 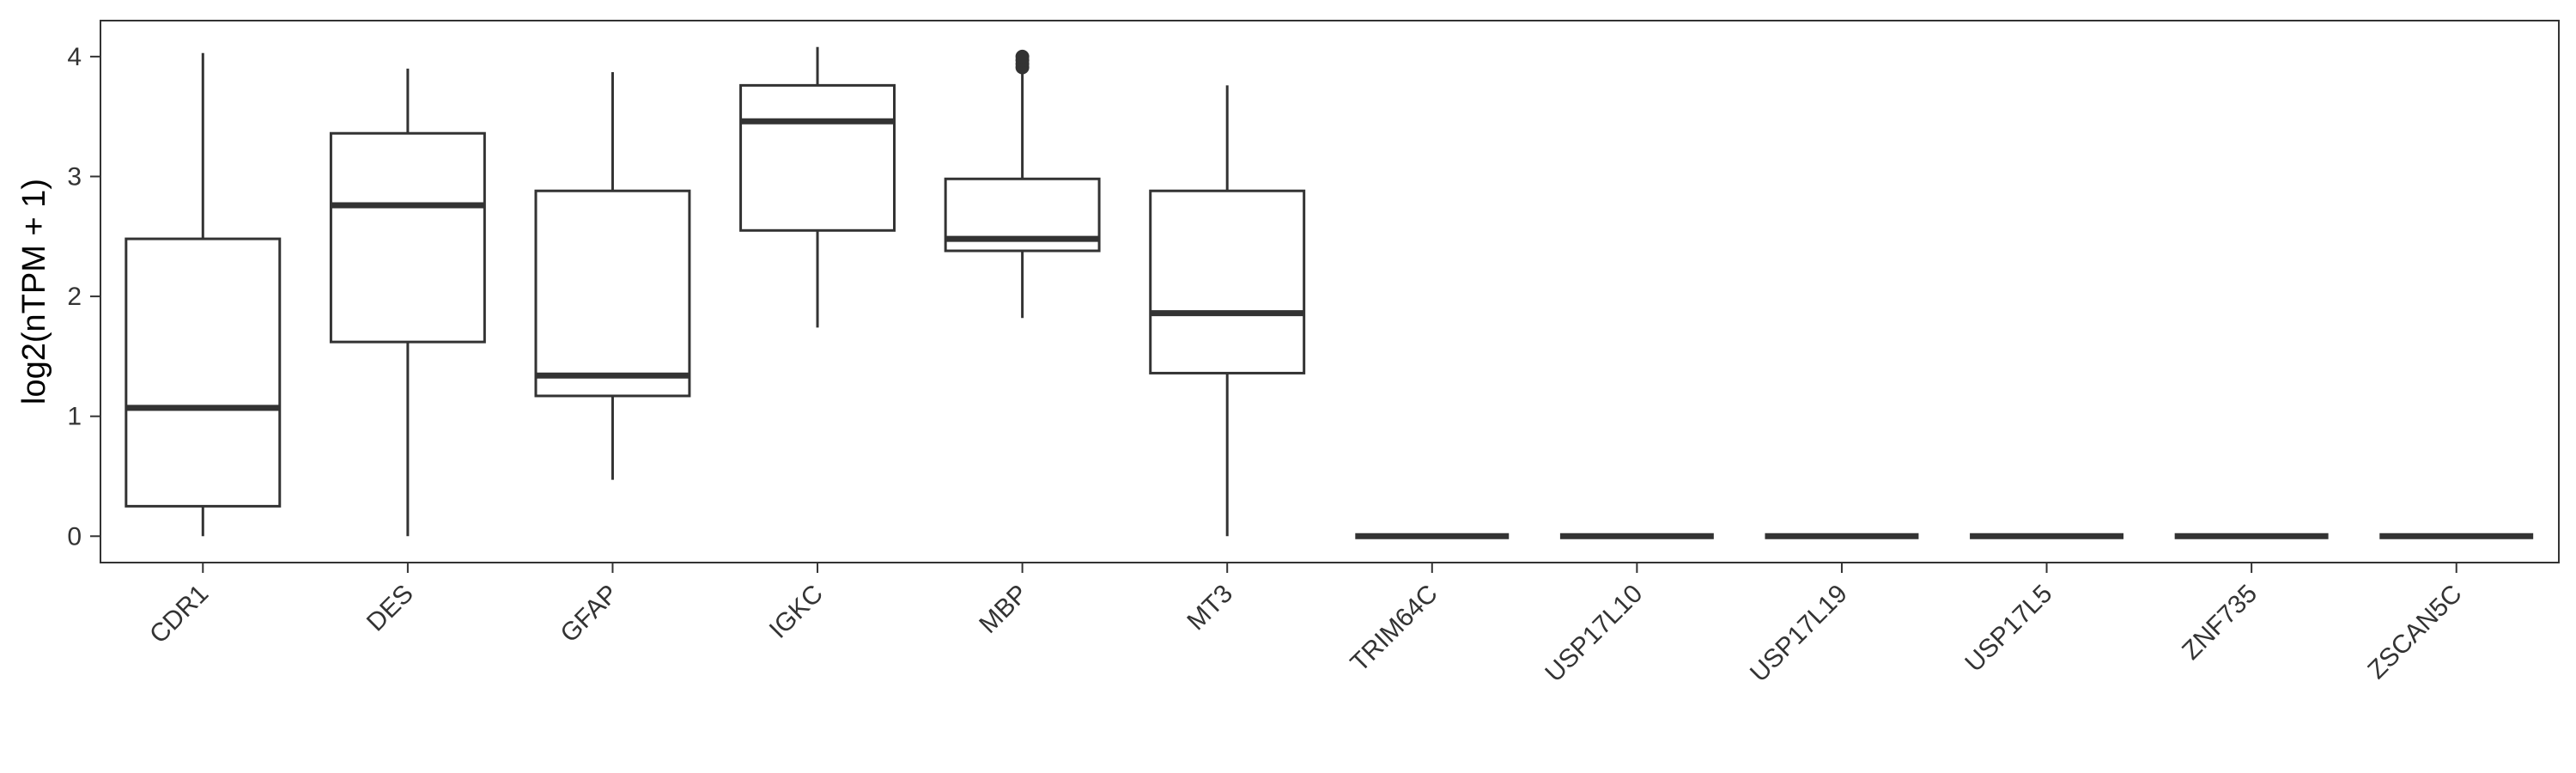 I want to click on box-igkc, so click(x=817, y=187).